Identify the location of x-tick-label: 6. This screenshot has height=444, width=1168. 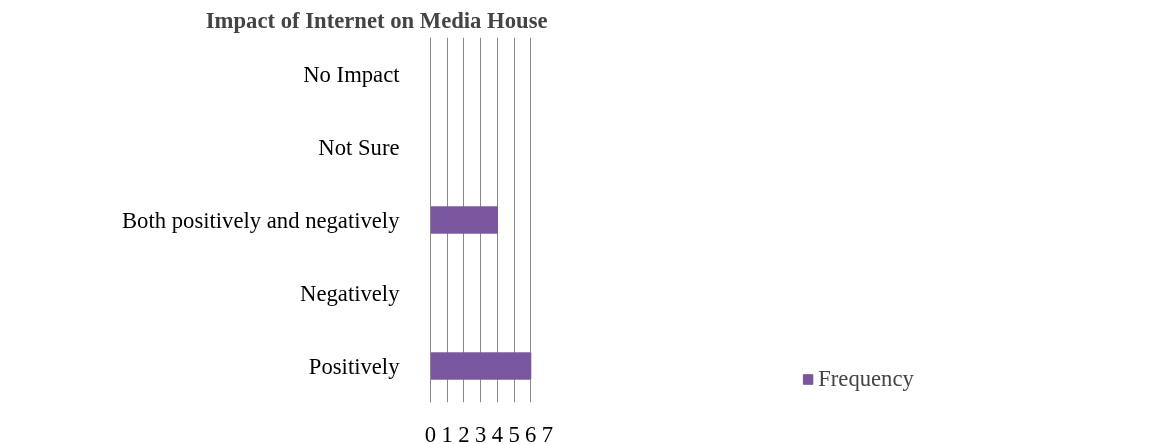
(531, 432).